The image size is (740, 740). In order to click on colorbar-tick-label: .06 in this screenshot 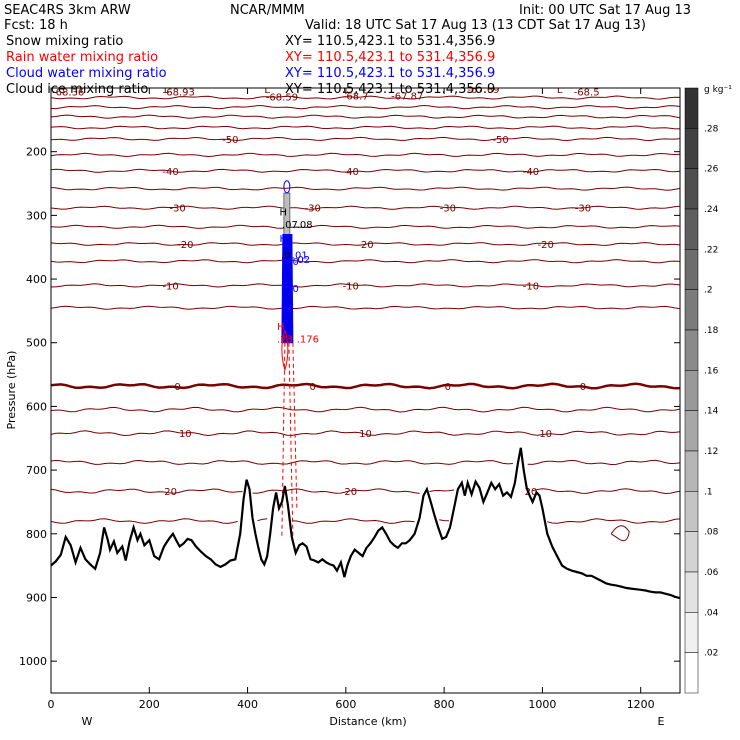, I will do `click(711, 573)`.